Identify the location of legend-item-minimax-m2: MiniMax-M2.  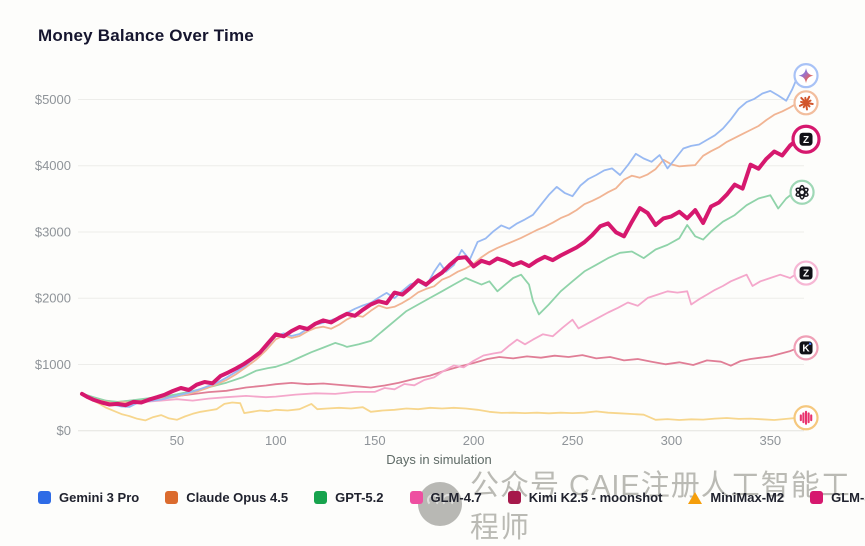
(736, 497).